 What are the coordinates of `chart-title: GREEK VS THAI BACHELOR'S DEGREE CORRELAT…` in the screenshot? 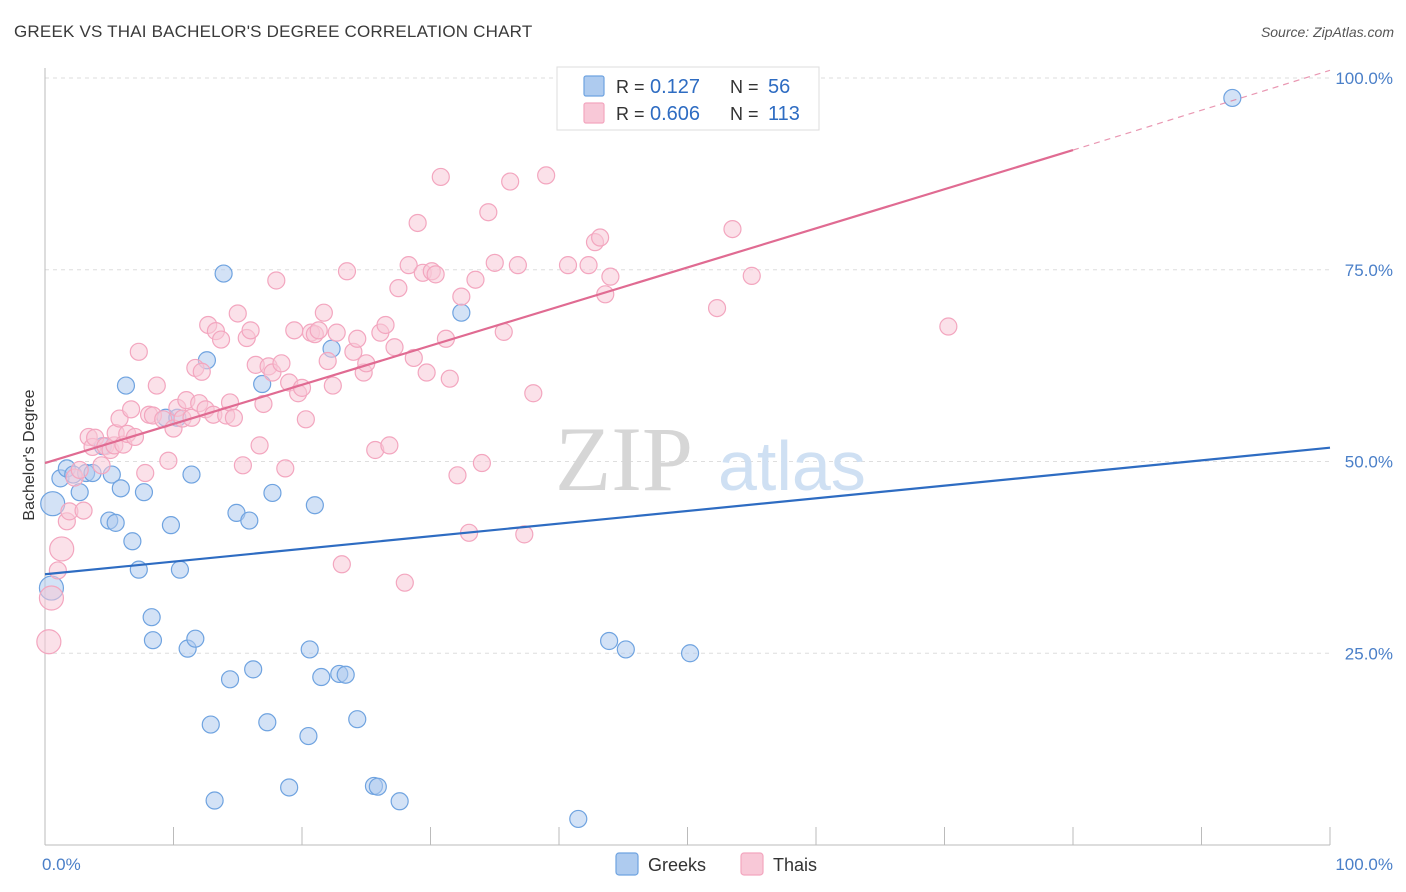 It's located at (273, 31).